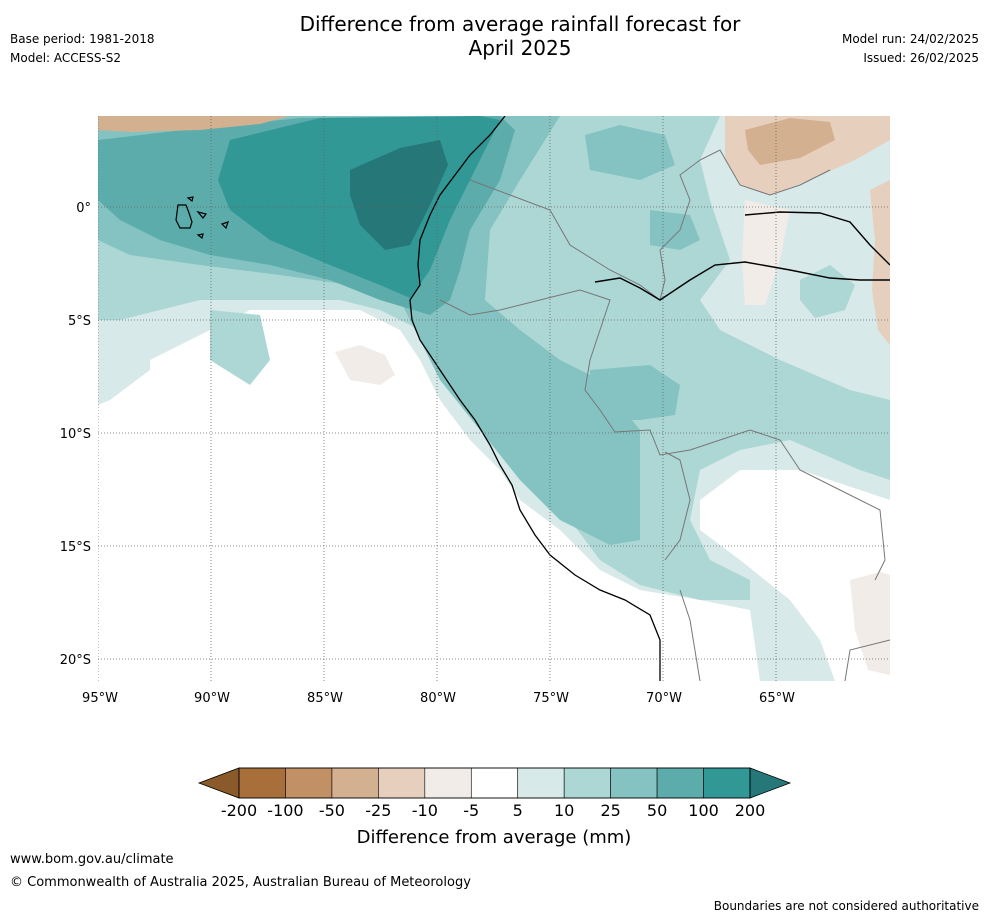 The height and width of the screenshot is (919, 988). I want to click on lat-label-0: 0°, so click(83, 208).